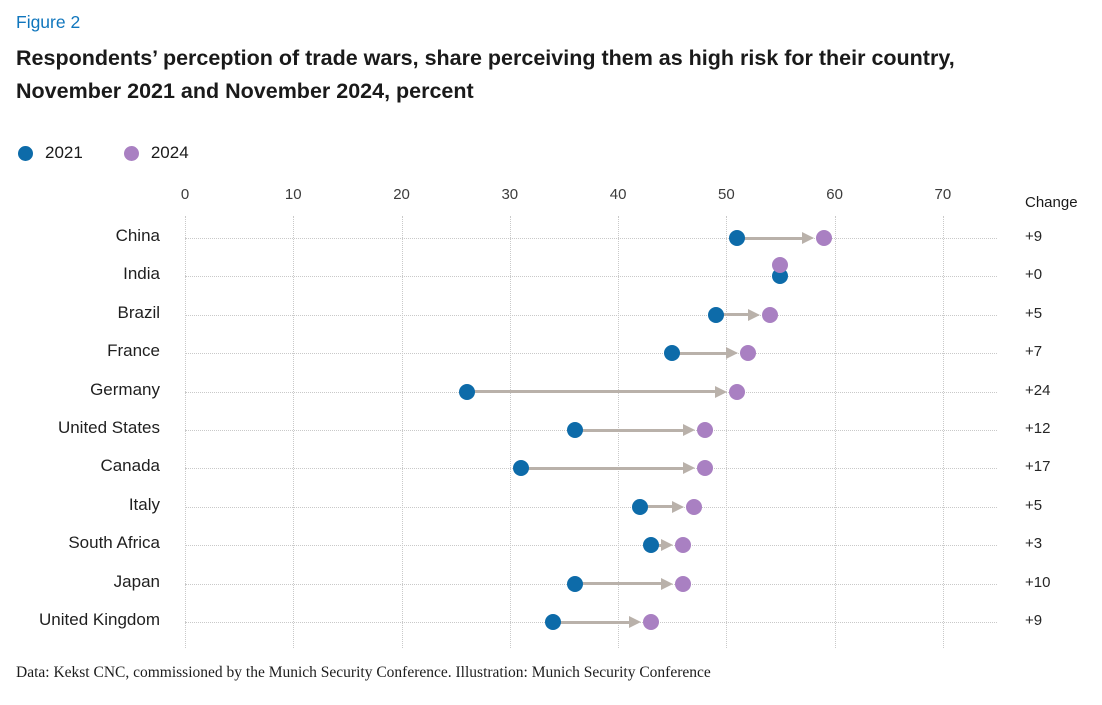 This screenshot has width=1102, height=705. I want to click on x-tick-label: 70, so click(943, 194).